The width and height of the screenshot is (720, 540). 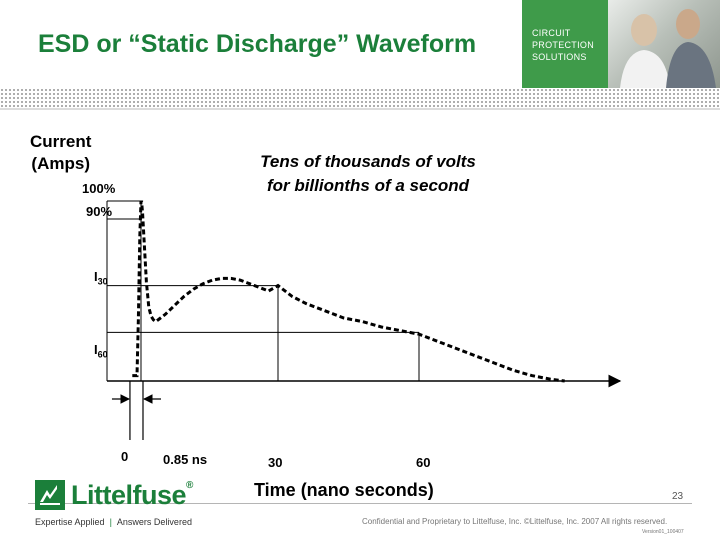 I want to click on x-tick-label-0: 0, so click(x=125, y=456).